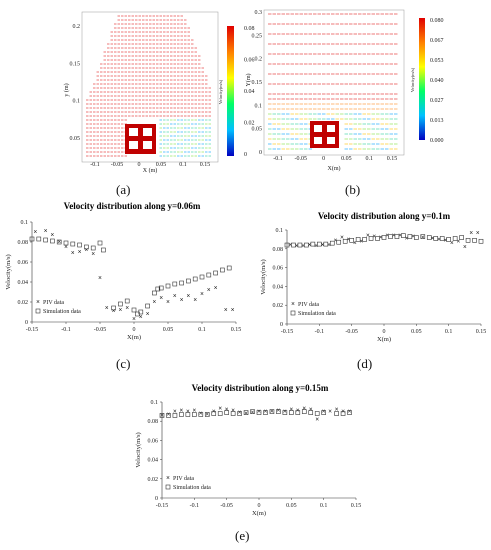 The image size is (491, 550). Describe the element at coordinates (280, 231) in the screenshot. I see `y-tick-label: 0.1` at that location.